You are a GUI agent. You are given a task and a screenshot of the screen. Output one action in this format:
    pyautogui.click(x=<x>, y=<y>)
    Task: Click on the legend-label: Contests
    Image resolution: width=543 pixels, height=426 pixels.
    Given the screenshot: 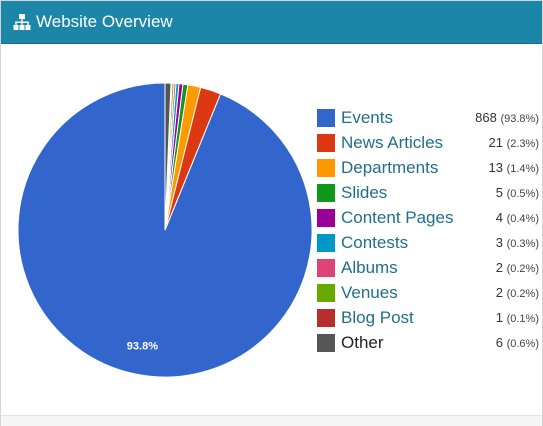 What is the action you would take?
    pyautogui.click(x=375, y=242)
    